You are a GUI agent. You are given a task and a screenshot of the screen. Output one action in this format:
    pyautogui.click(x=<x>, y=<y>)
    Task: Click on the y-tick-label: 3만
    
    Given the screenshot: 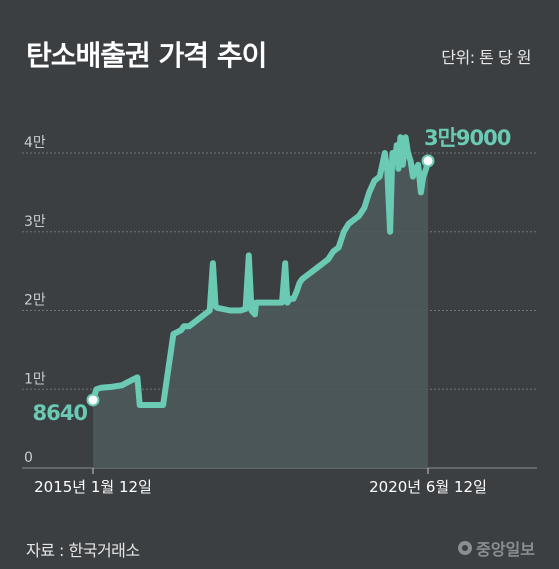 What is the action you would take?
    pyautogui.click(x=35, y=222)
    